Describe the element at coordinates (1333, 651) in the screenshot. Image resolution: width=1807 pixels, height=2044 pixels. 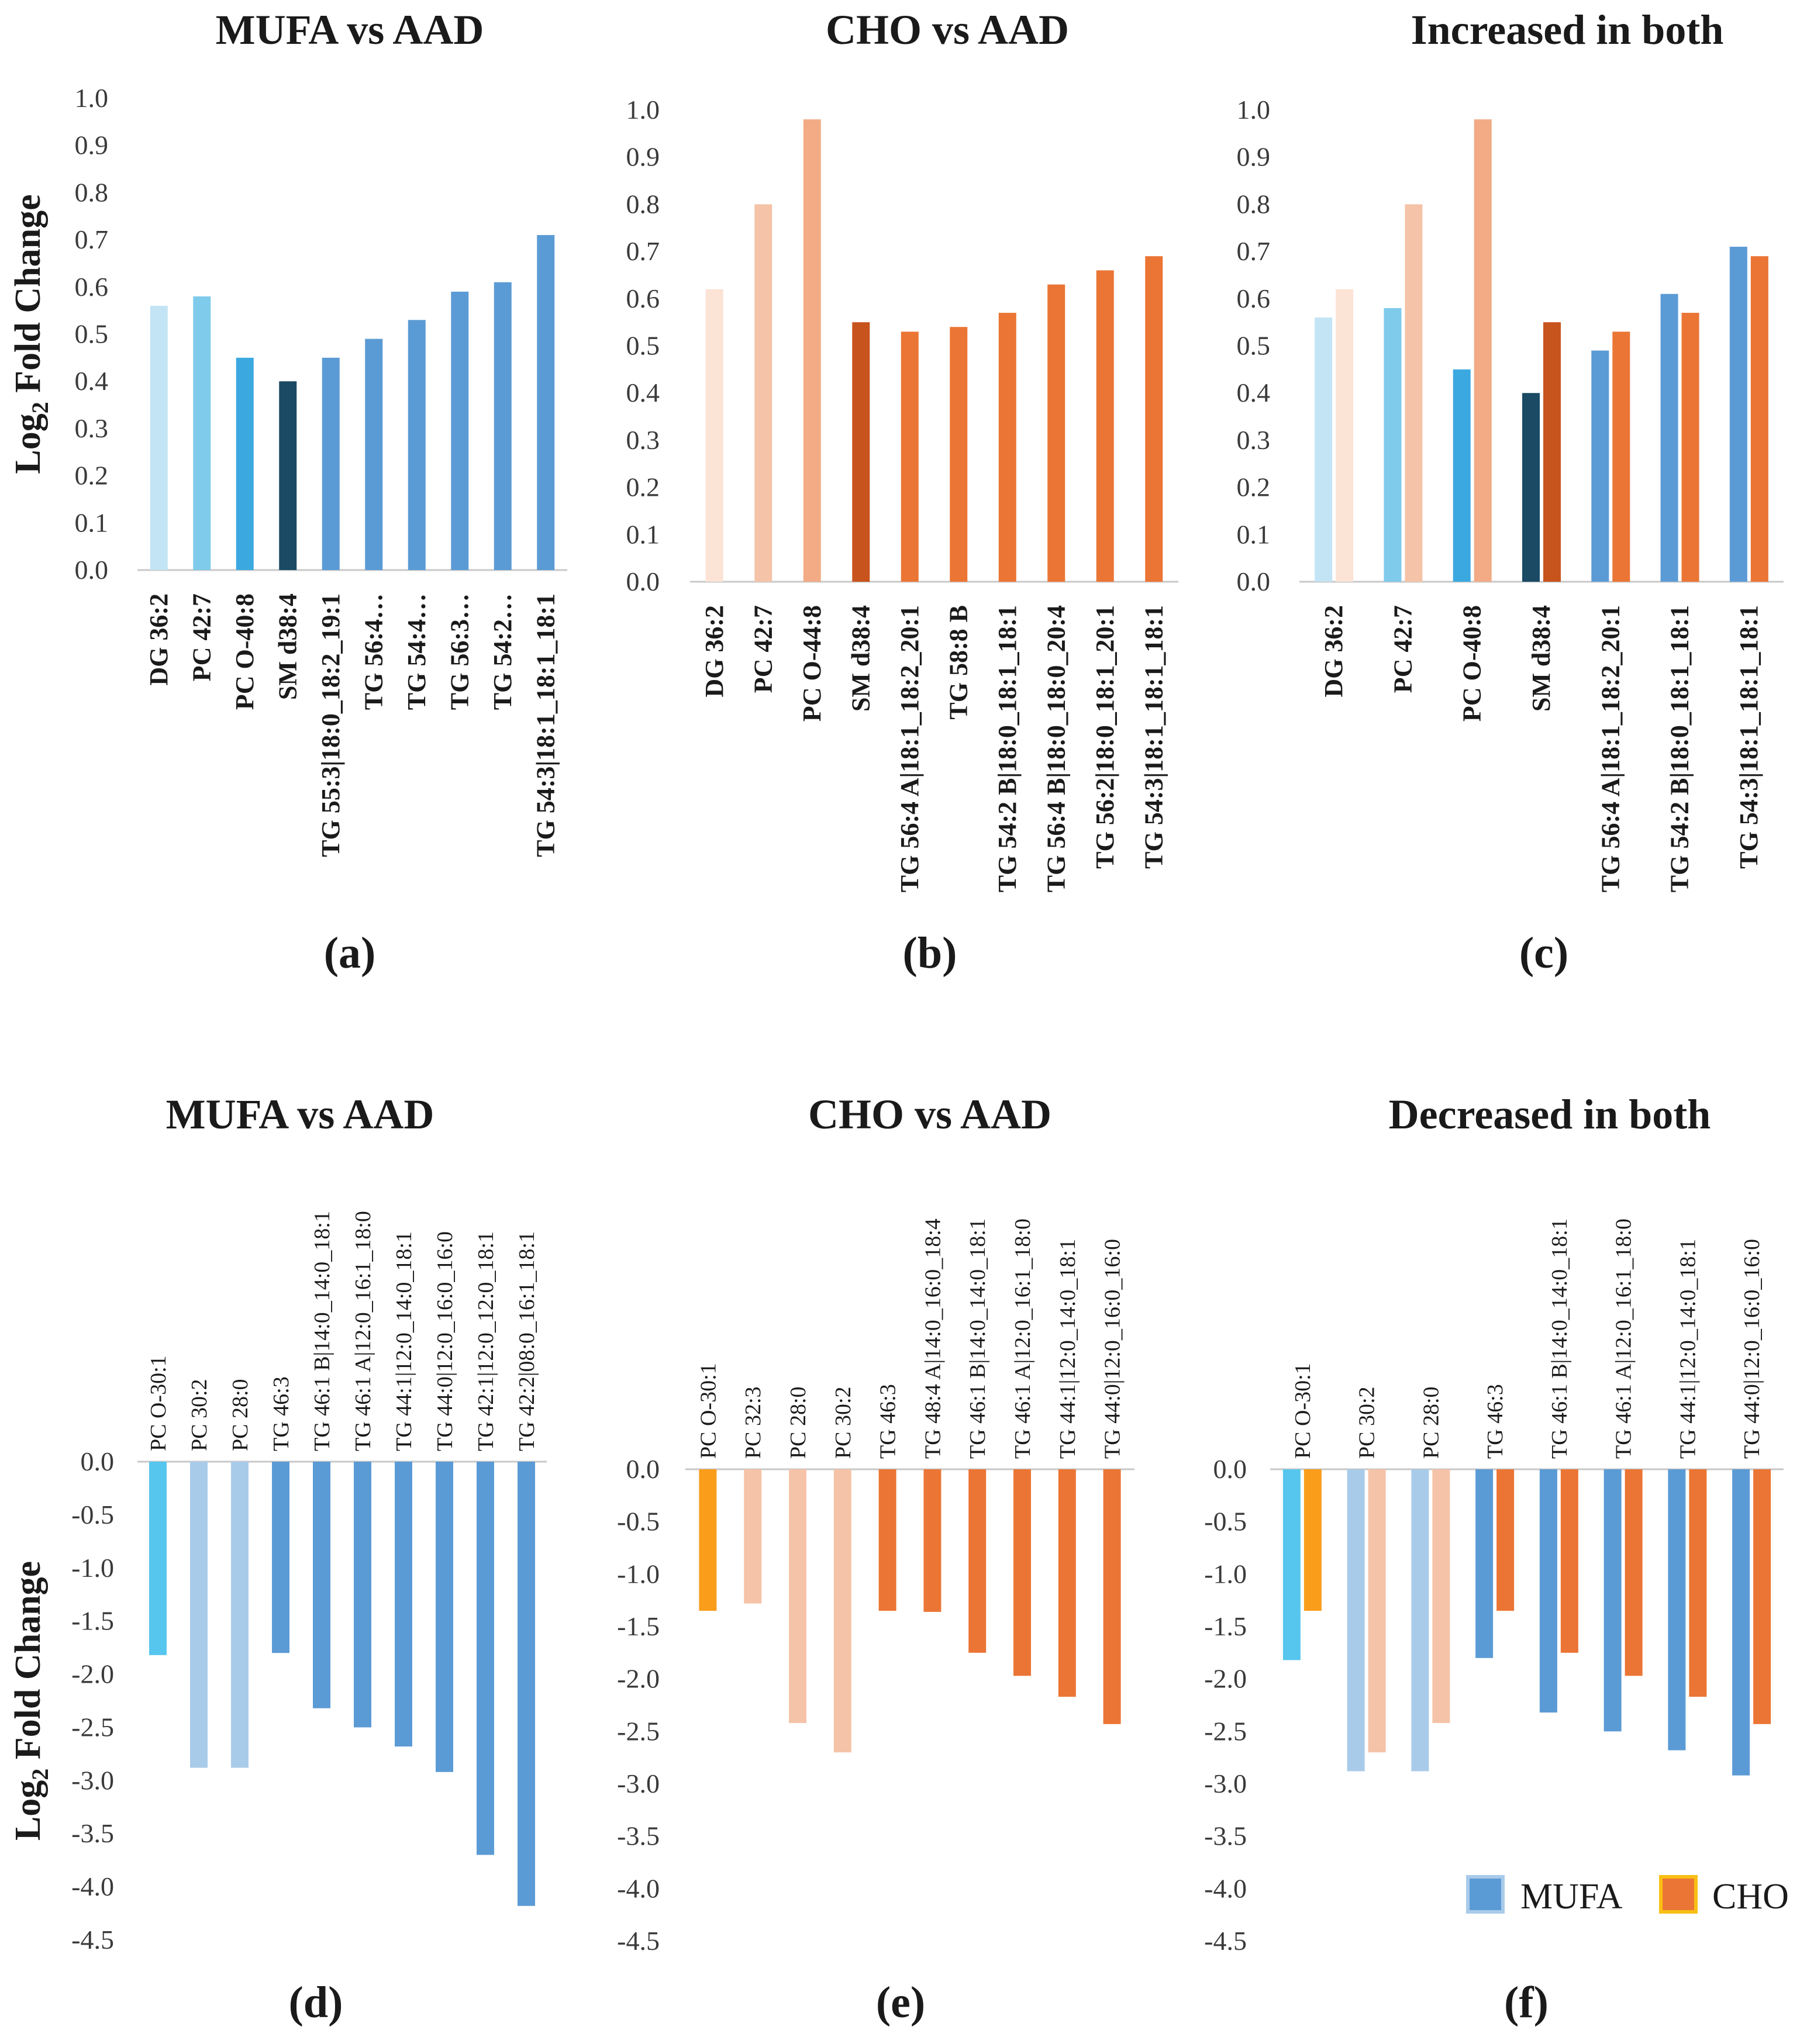
I see `category-label: DG 36:2` at that location.